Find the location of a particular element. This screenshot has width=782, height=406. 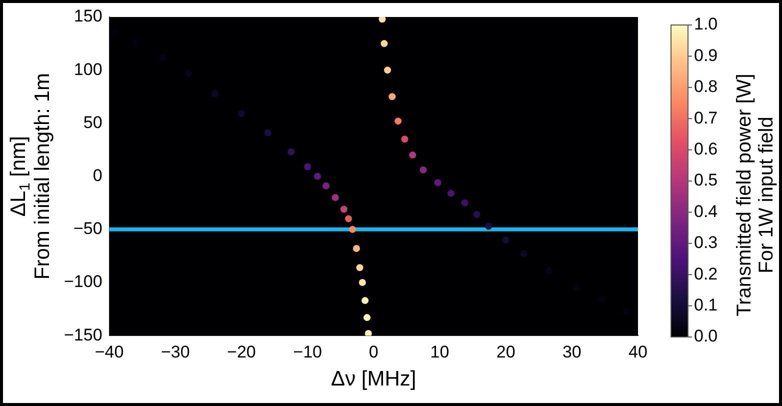

color-bar-label: 0.6 is located at coordinates (706, 148).